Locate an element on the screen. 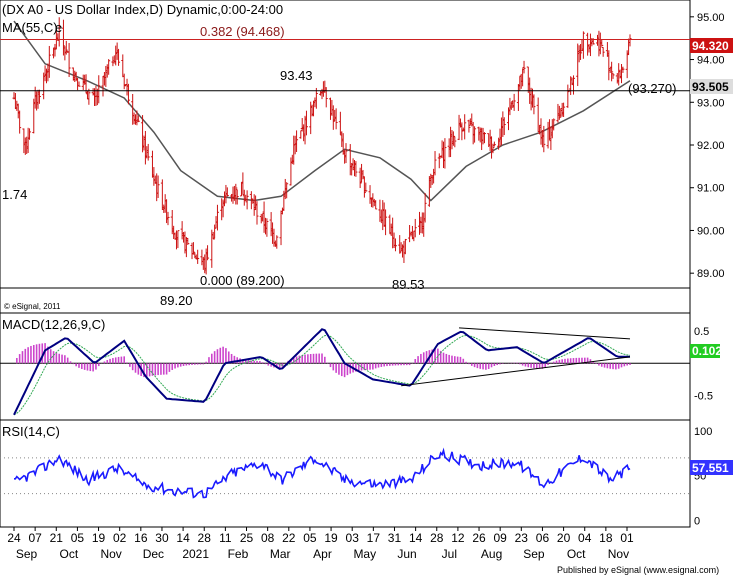 The width and height of the screenshot is (733, 577). price-y-tick-label: 90.00 is located at coordinates (711, 231).